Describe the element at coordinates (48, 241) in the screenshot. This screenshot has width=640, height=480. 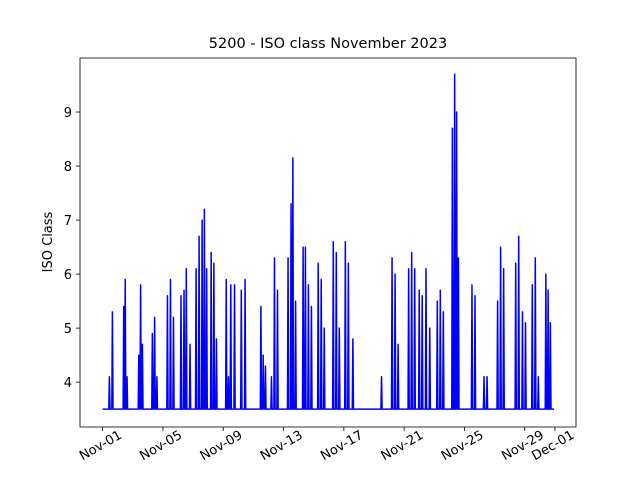
I see `y-axis-label: ISO Class` at that location.